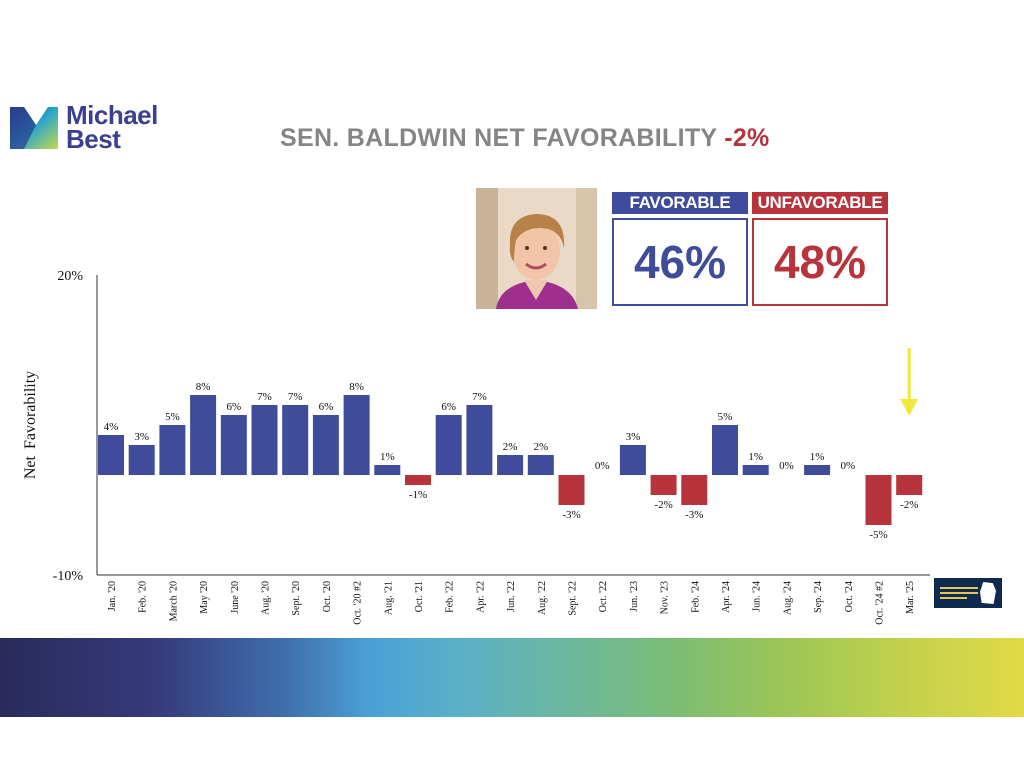 The width and height of the screenshot is (1024, 768). I want to click on unfavorable-box: UNFAVORABLE 48%, so click(820, 249).